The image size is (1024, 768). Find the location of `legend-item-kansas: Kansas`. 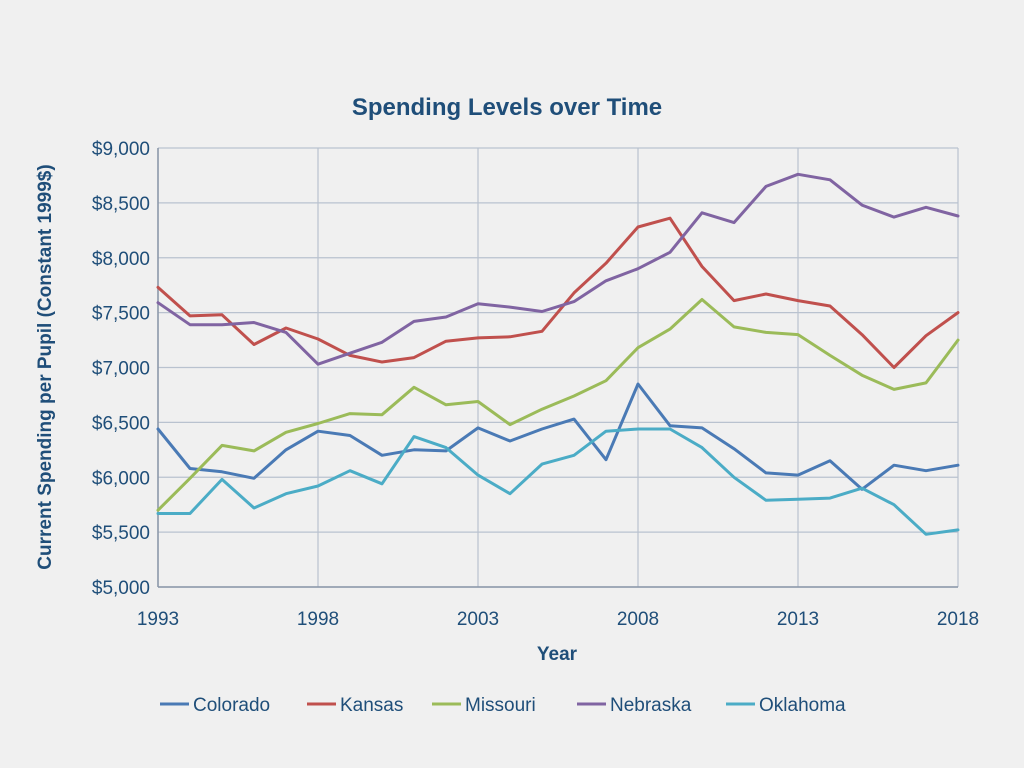

legend-item-kansas: Kansas is located at coordinates (355, 705).